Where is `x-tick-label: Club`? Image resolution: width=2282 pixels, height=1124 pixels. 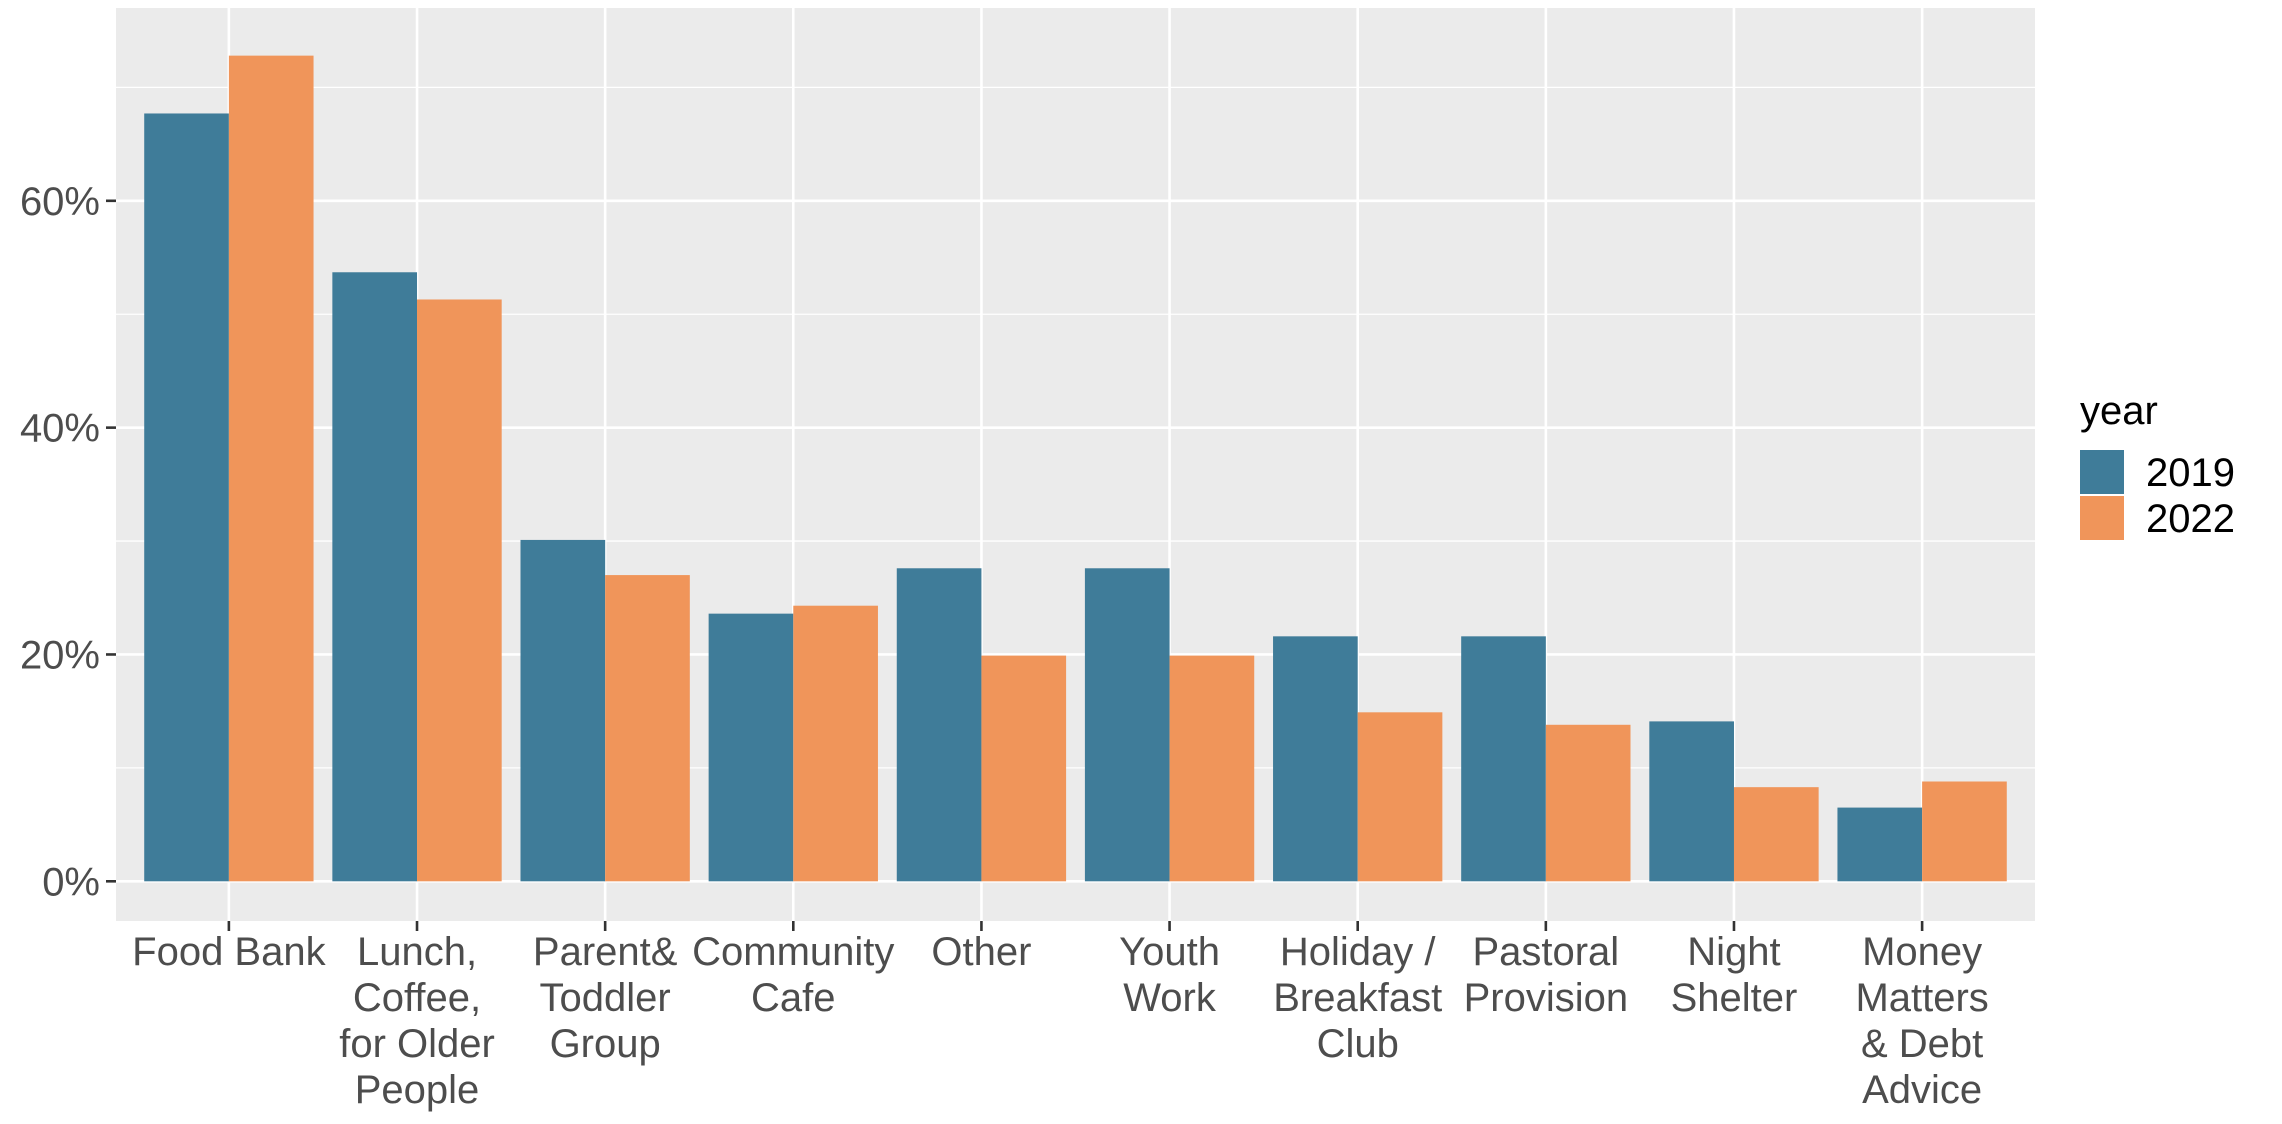 x-tick-label: Club is located at coordinates (1358, 1044).